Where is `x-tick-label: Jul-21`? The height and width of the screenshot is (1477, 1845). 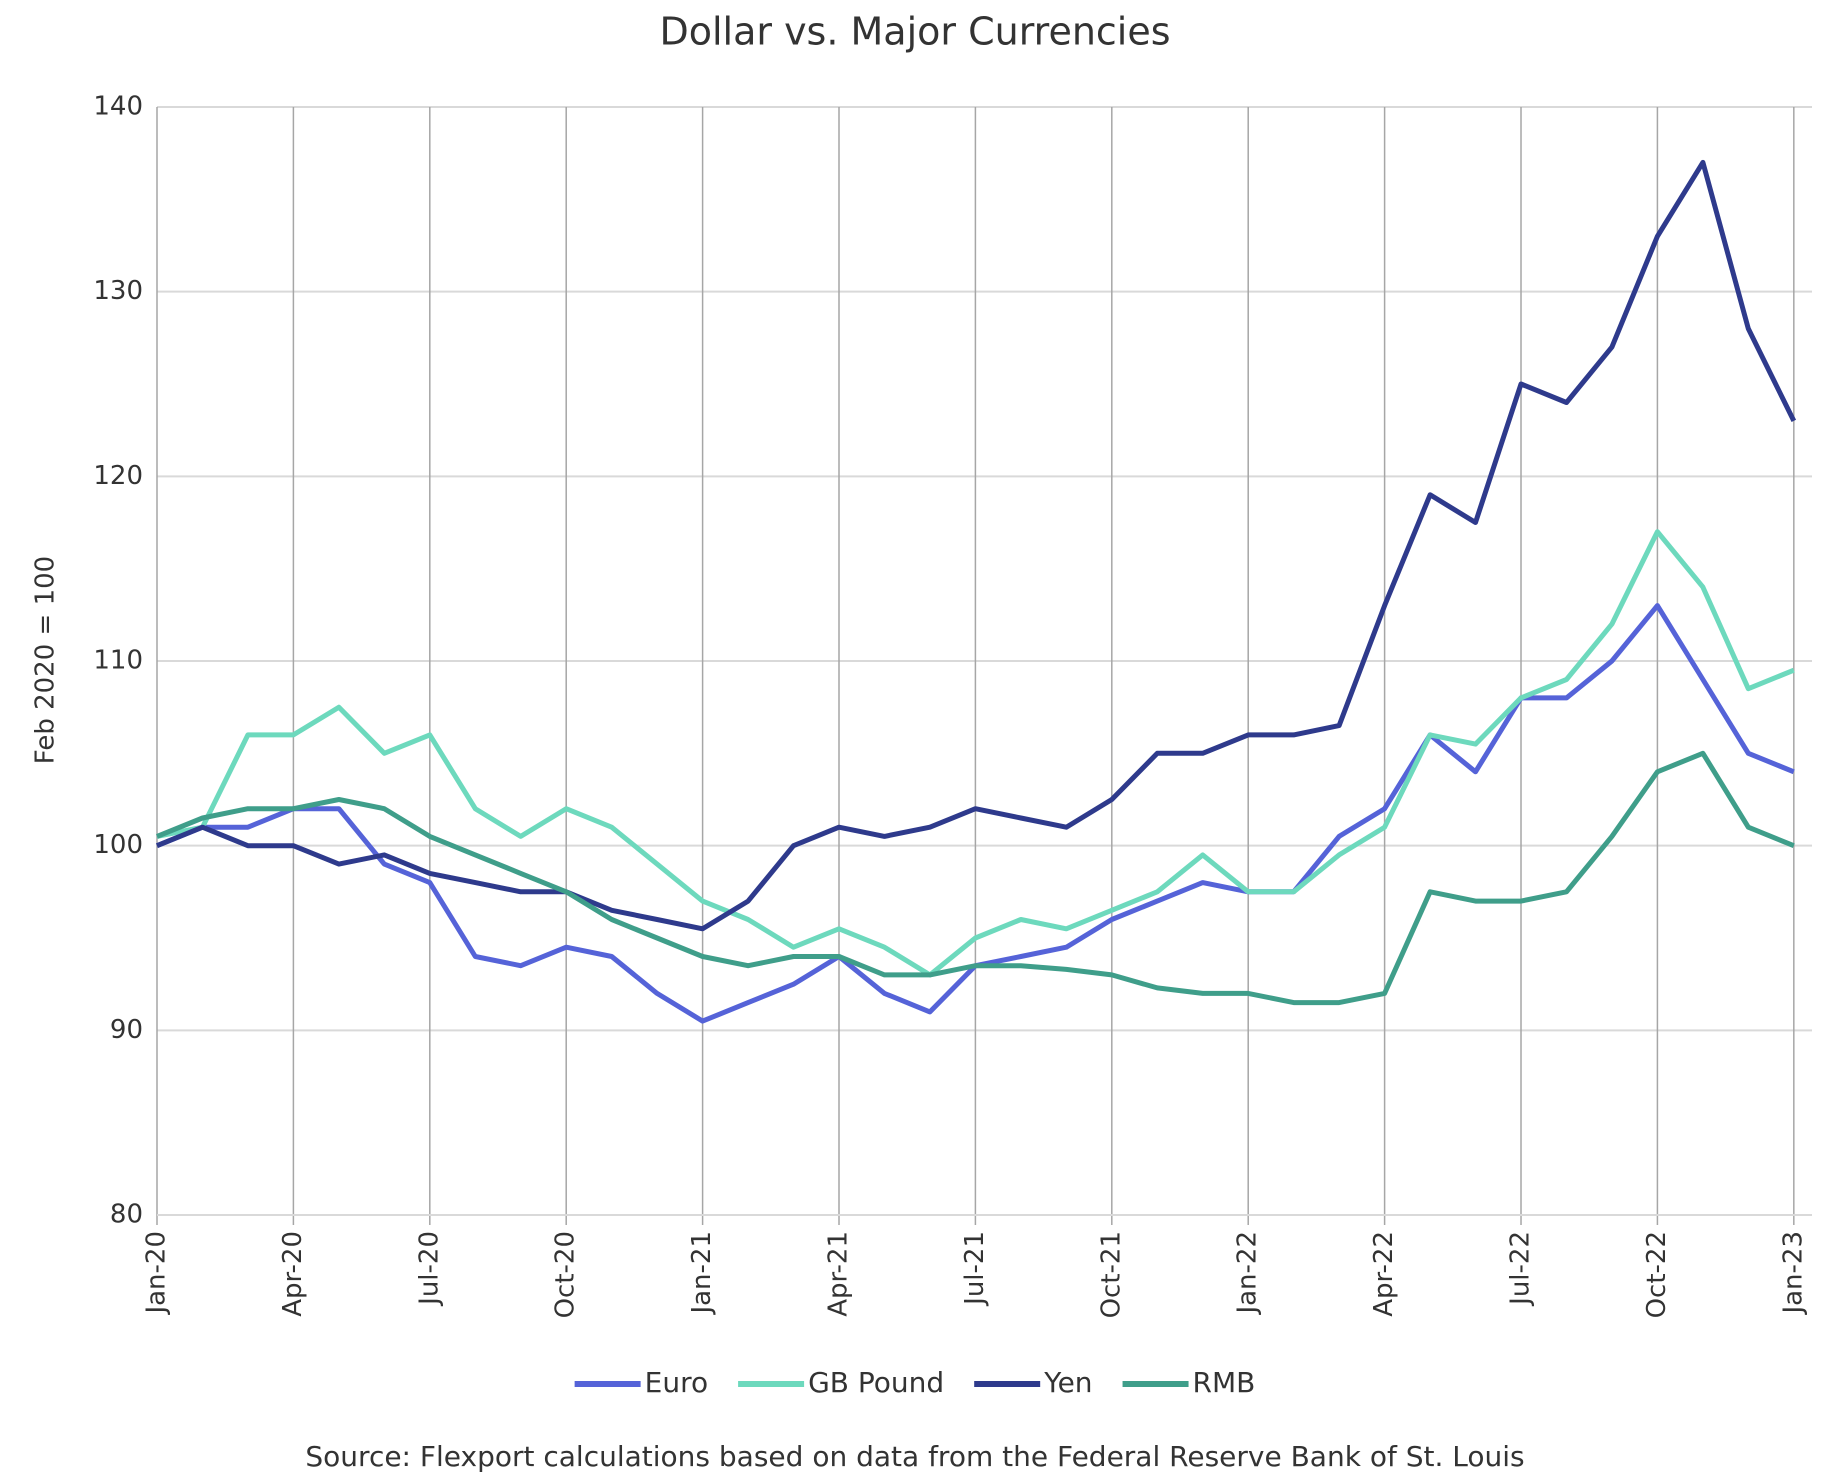 x-tick-label: Jul-21 is located at coordinates (975, 1269).